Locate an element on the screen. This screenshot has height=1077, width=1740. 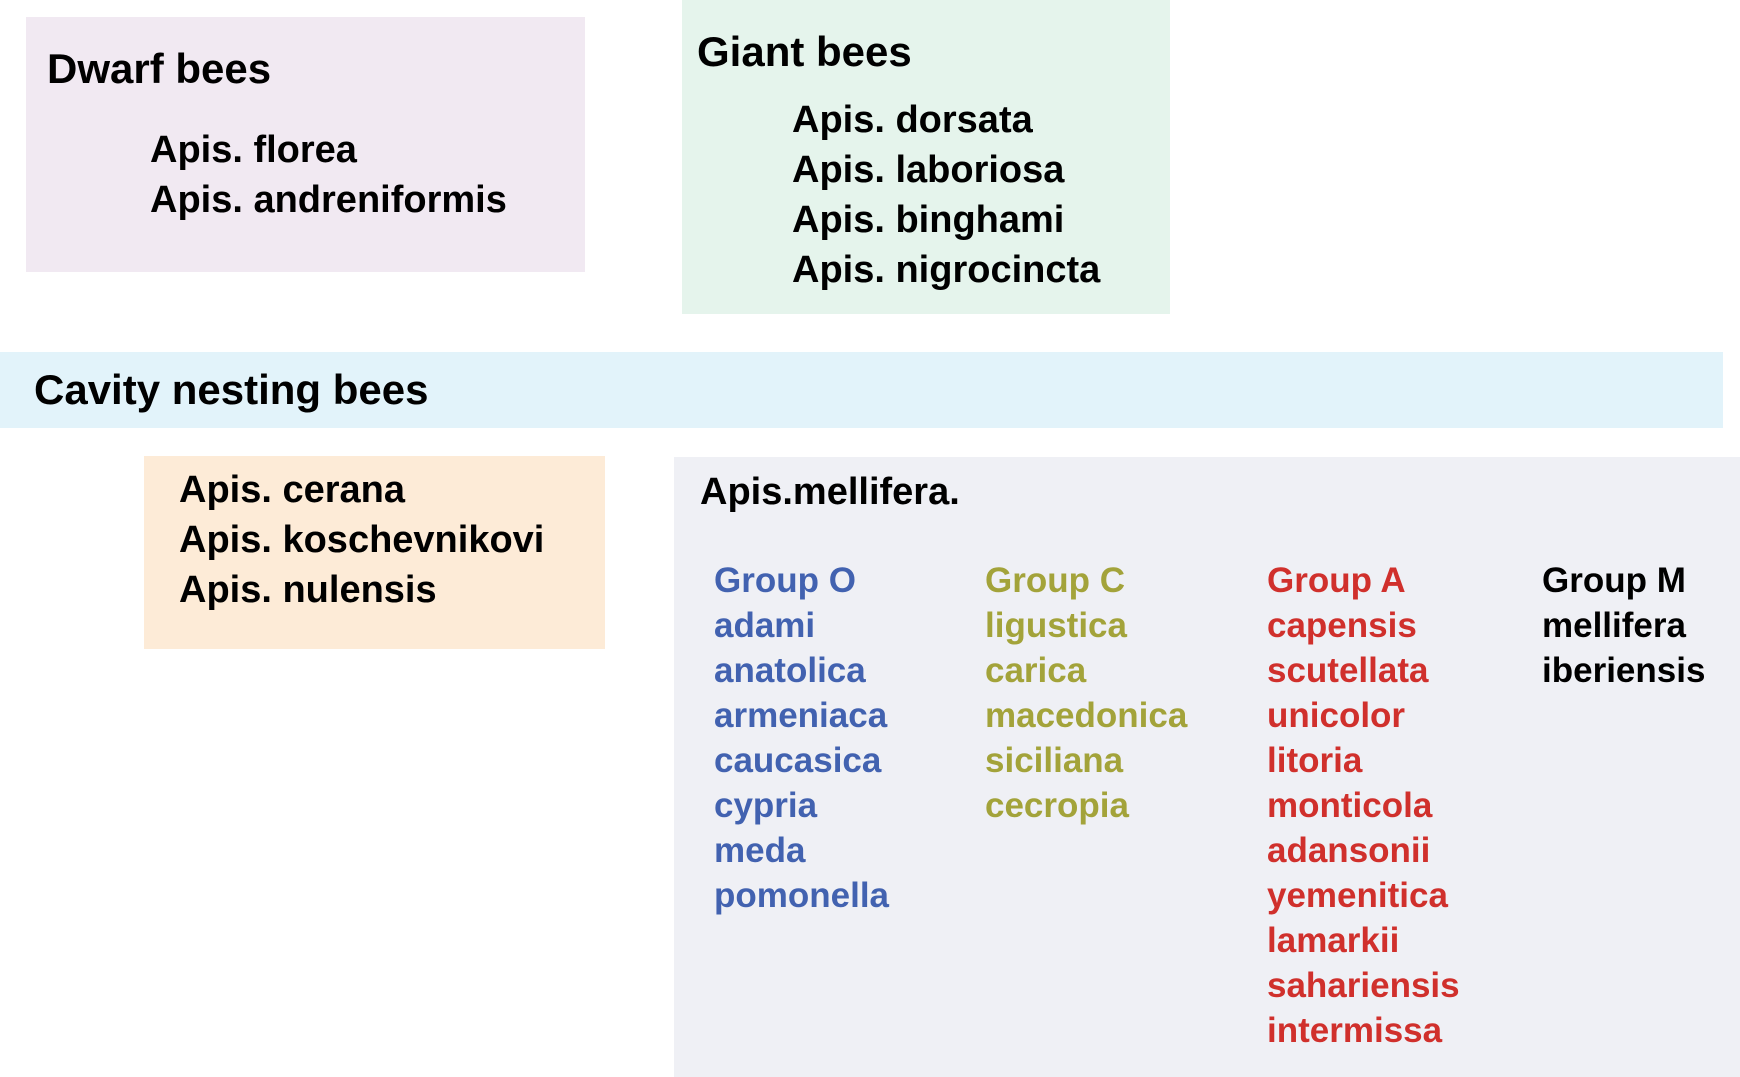
subspecies-item: adami is located at coordinates (765, 625).